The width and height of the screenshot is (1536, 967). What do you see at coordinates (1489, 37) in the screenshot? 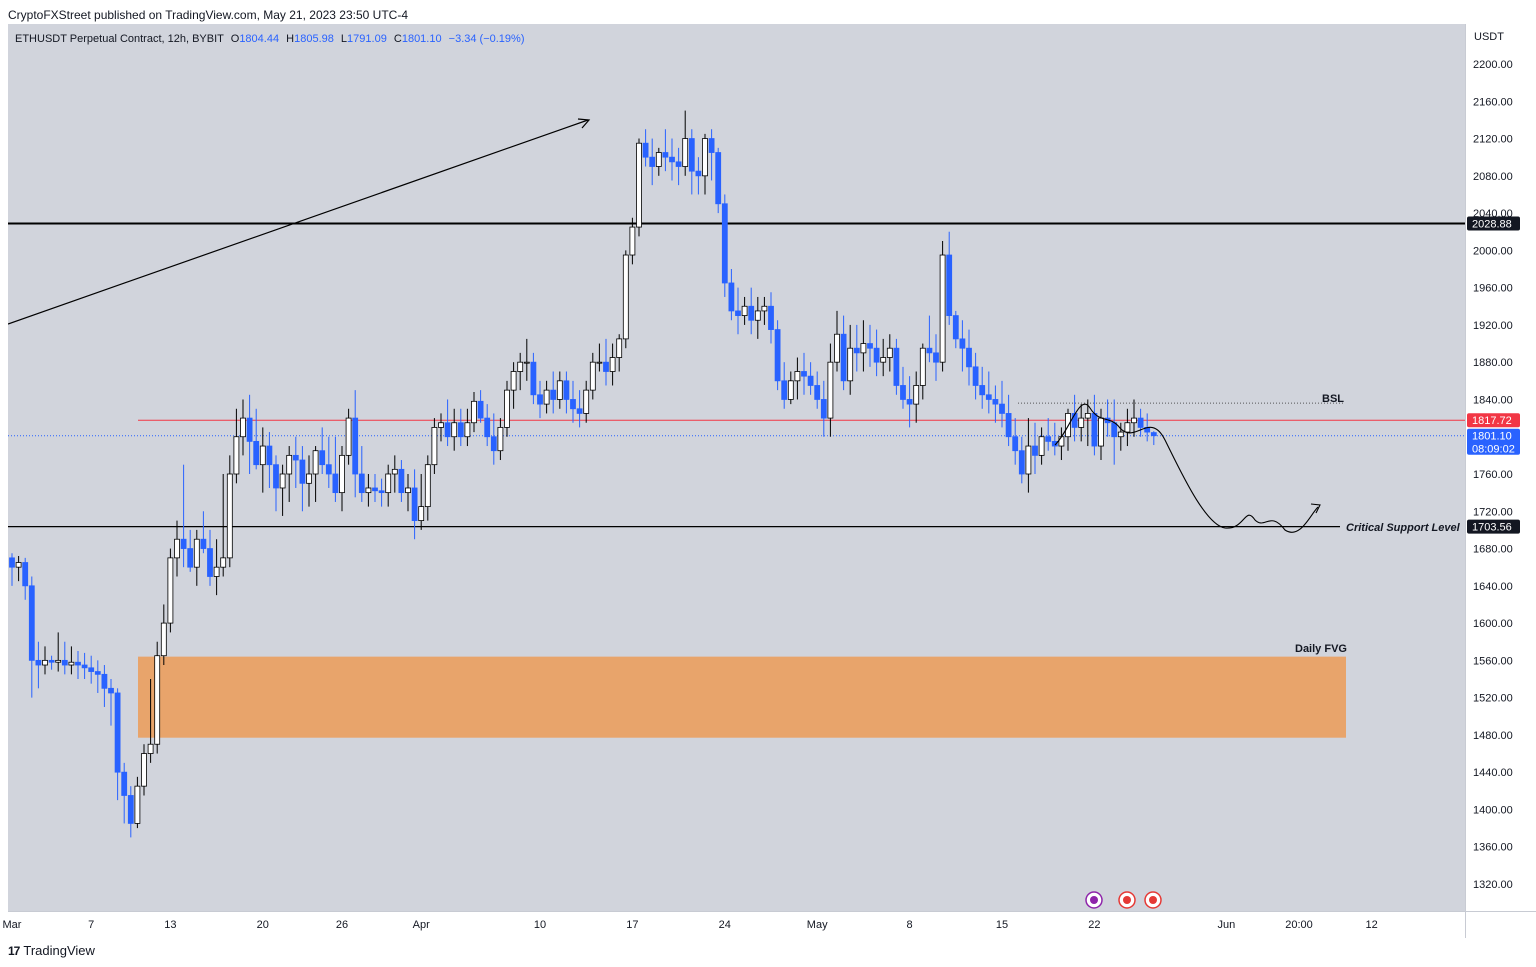
I see `currency-label: USDT` at bounding box center [1489, 37].